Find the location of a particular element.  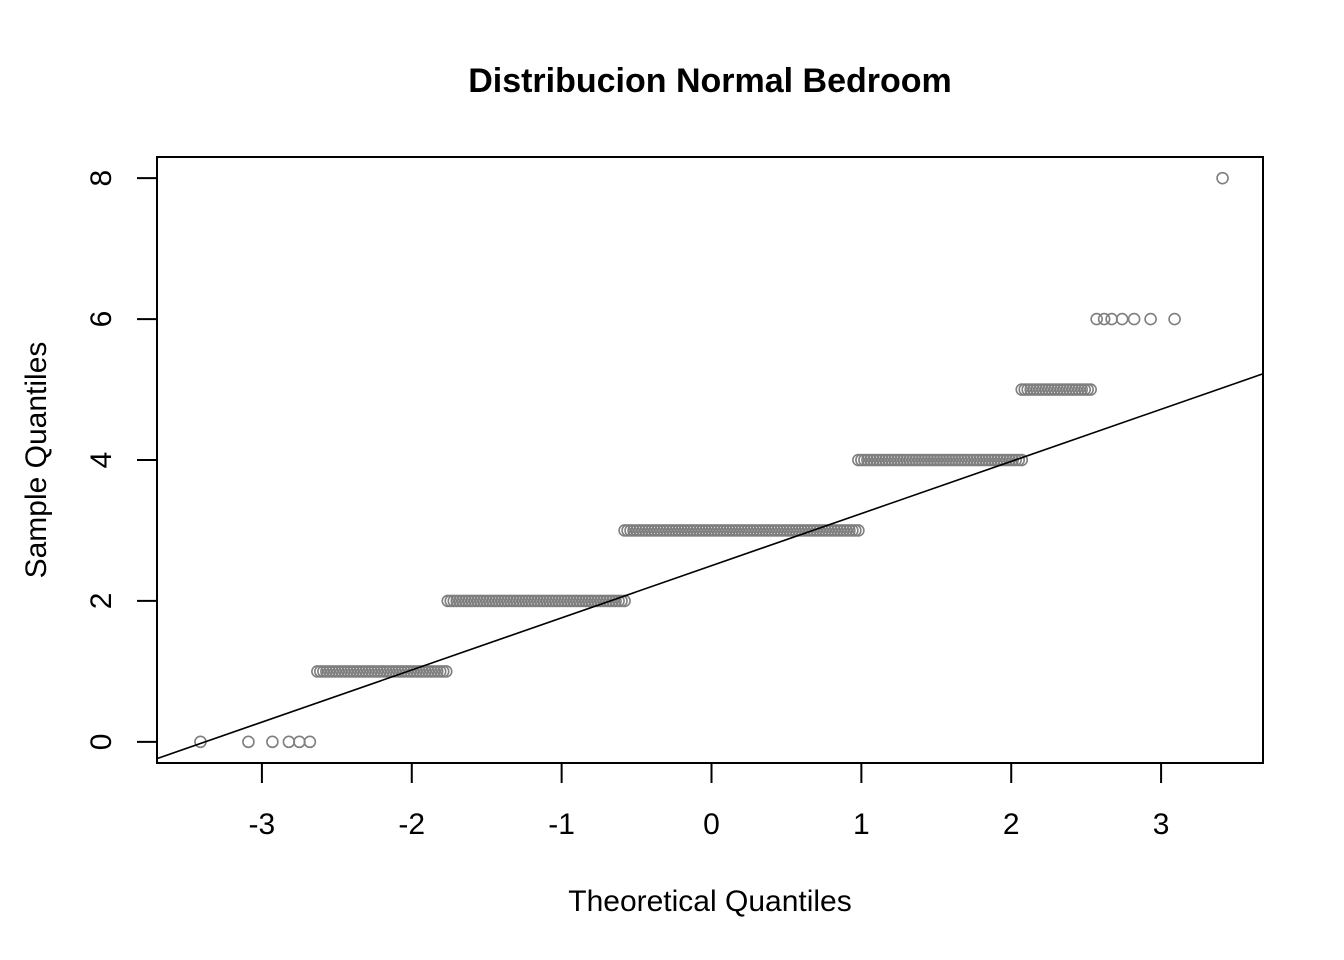

x-tick-label: 3 is located at coordinates (1161, 824).